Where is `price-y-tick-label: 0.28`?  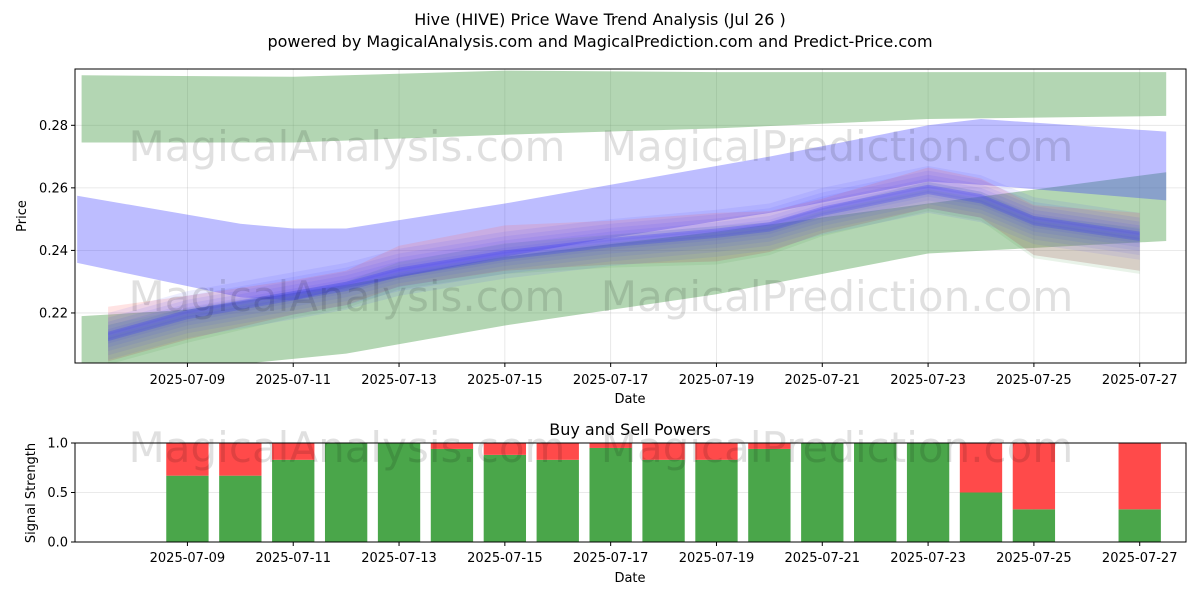 price-y-tick-label: 0.28 is located at coordinates (53, 126).